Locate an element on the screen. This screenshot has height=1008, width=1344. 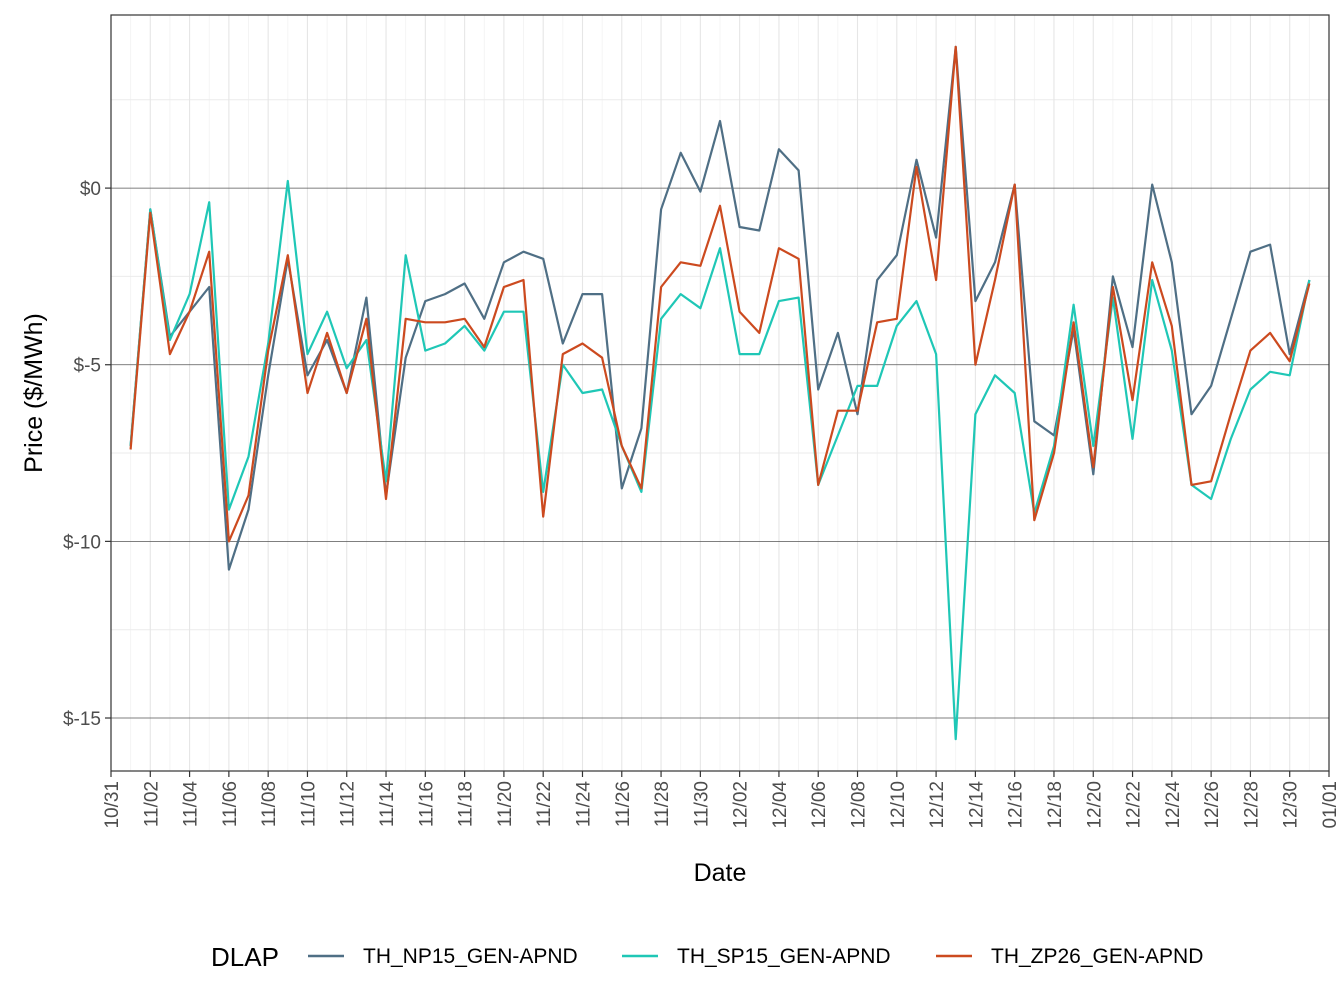
x-tick-label: 12/14 is located at coordinates (976, 805).